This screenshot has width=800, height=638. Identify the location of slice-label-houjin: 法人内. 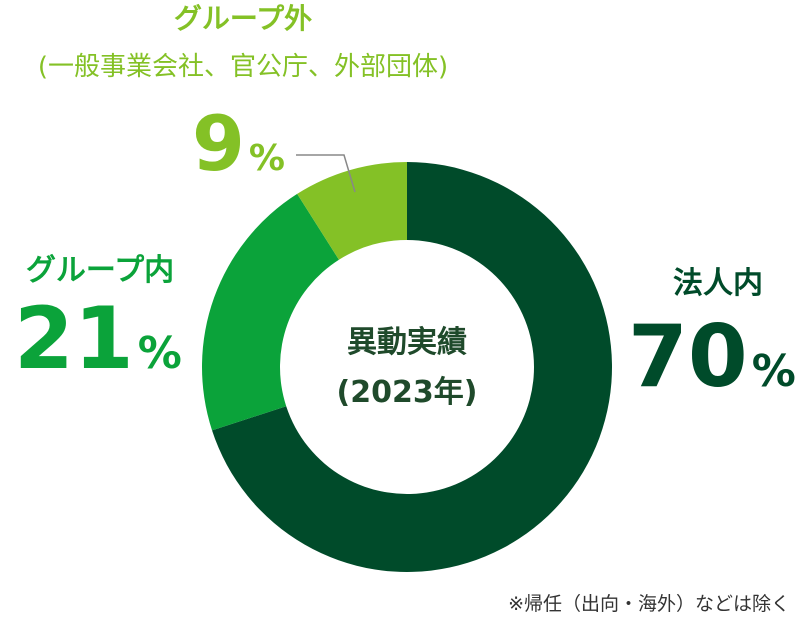
(718, 283).